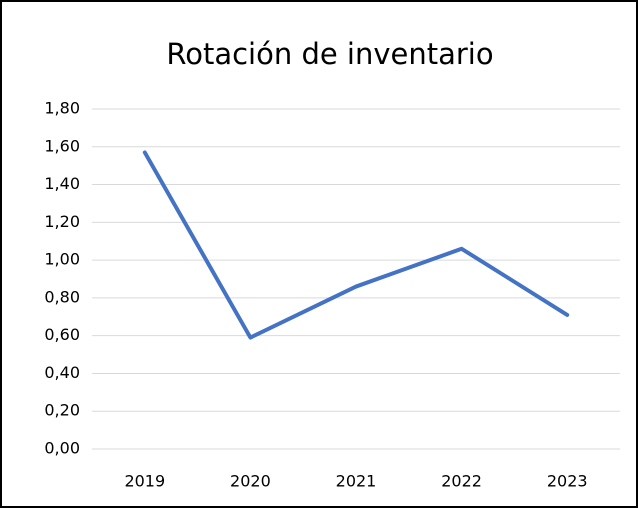 The height and width of the screenshot is (508, 638). Describe the element at coordinates (567, 481) in the screenshot. I see `x-tick-label: 2023` at that location.